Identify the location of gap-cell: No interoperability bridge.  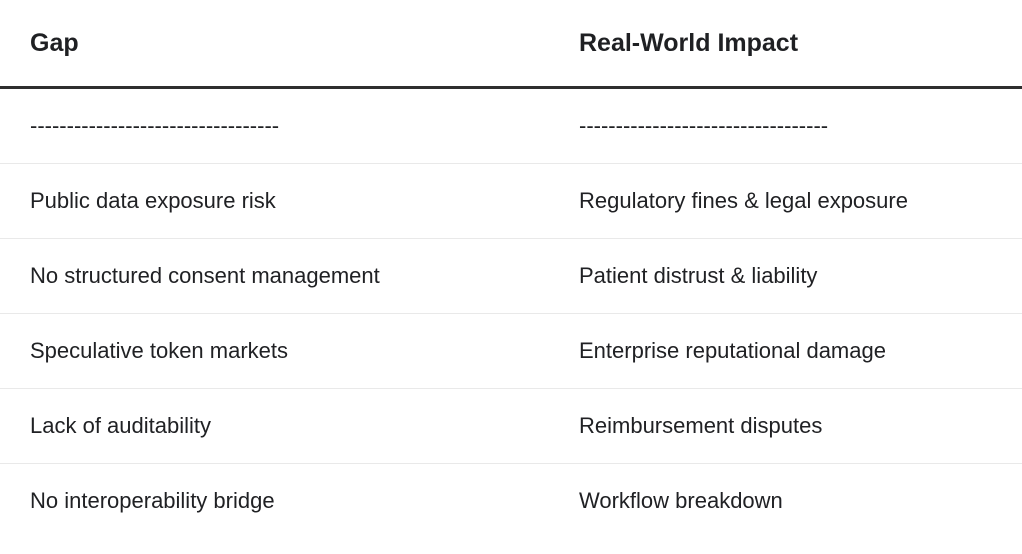
(152, 500).